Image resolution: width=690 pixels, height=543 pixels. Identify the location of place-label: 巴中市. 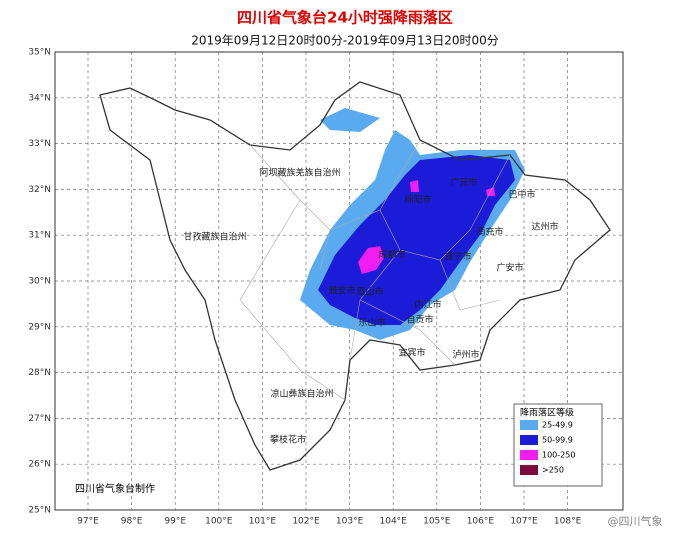
(521, 195).